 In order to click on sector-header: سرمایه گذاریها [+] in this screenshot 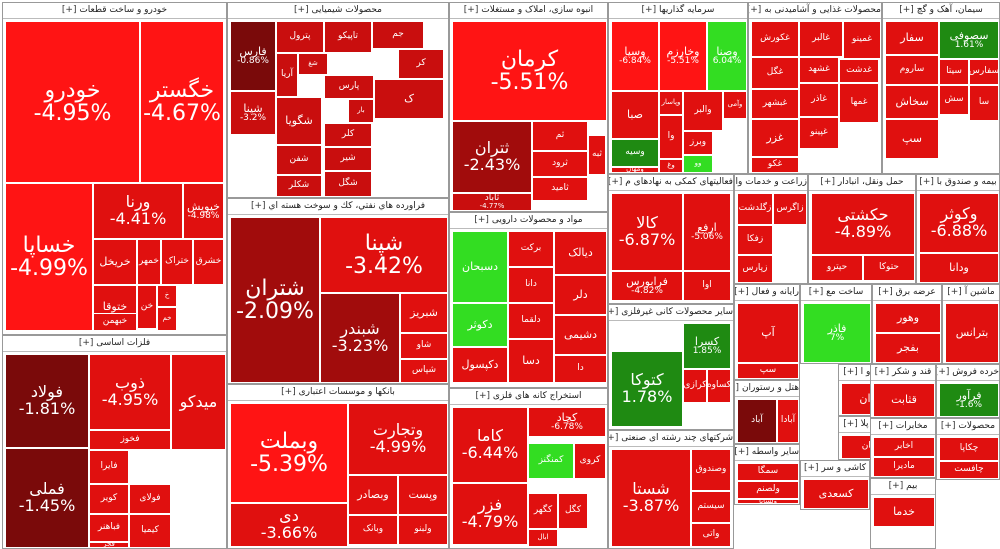, I will do `click(678, 11)`.